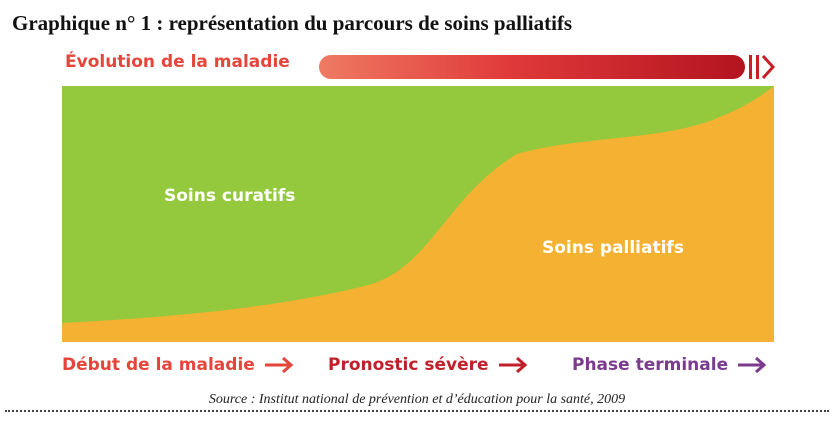 This screenshot has width=834, height=431. I want to click on stage-label: Pronostic sévère, so click(408, 365).